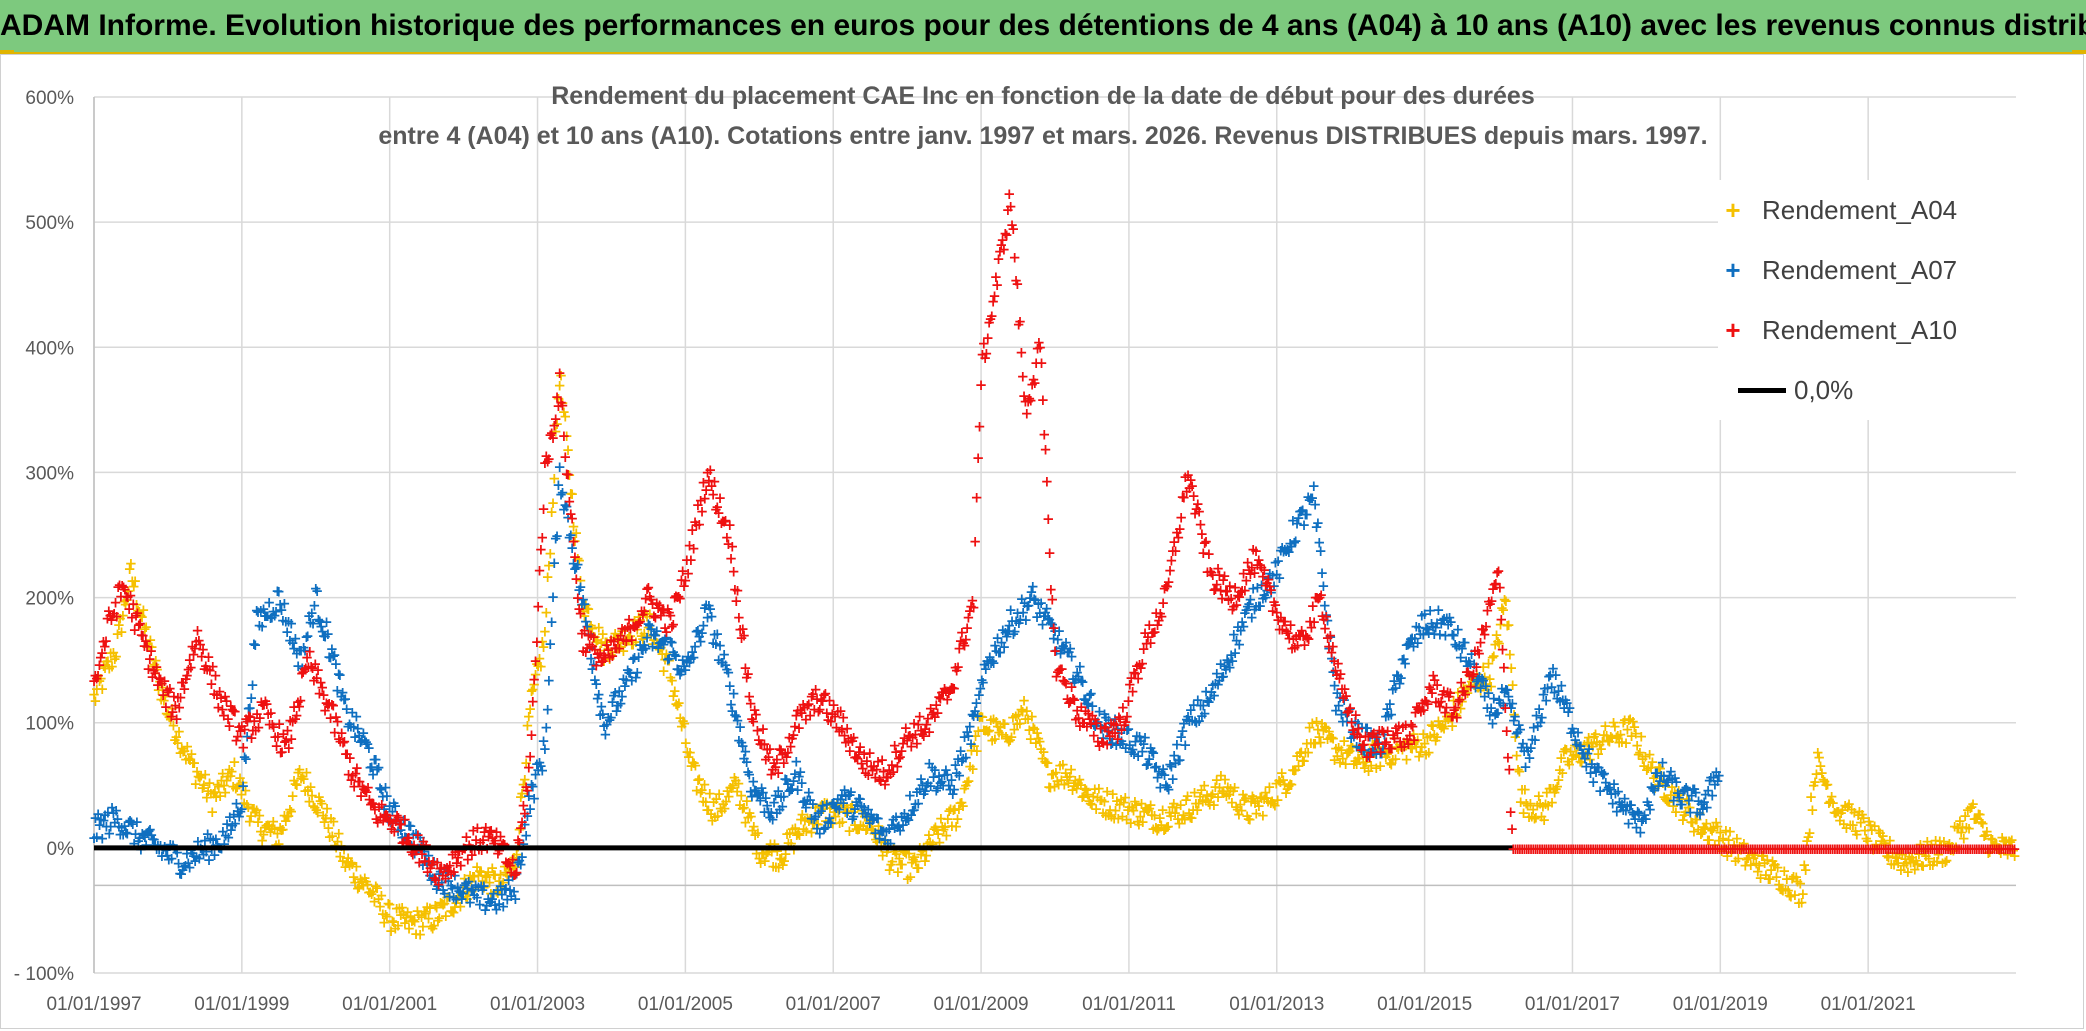 Image resolution: width=2086 pixels, height=1031 pixels. Describe the element at coordinates (49, 98) in the screenshot. I see `y-tick-label: 600%` at that location.